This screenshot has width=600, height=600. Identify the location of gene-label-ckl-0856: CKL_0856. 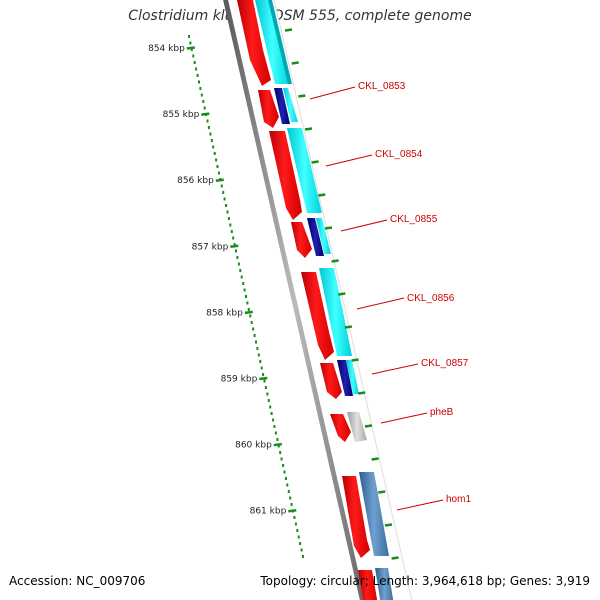
(431, 298).